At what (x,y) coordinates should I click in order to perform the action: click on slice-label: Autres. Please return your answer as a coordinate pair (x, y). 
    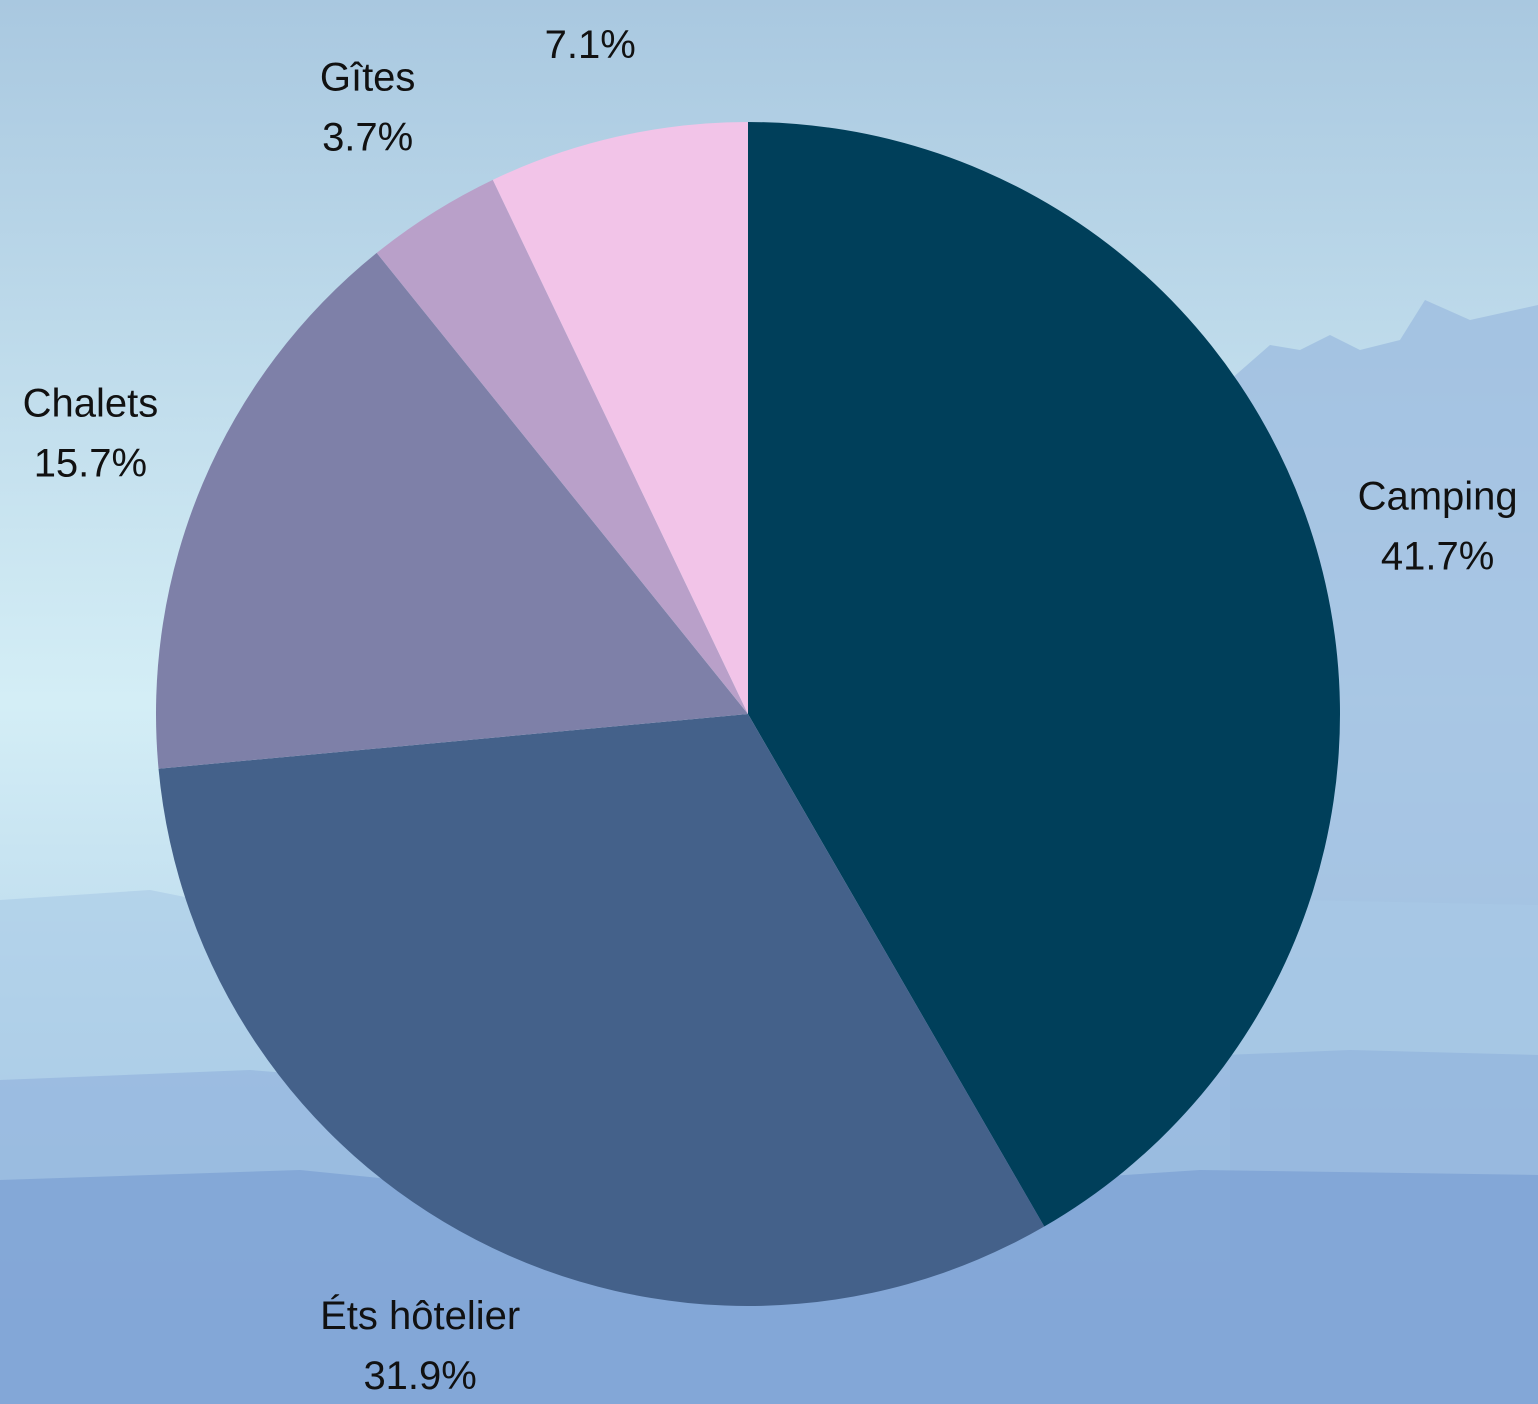
    Looking at the image, I should click on (590, 3).